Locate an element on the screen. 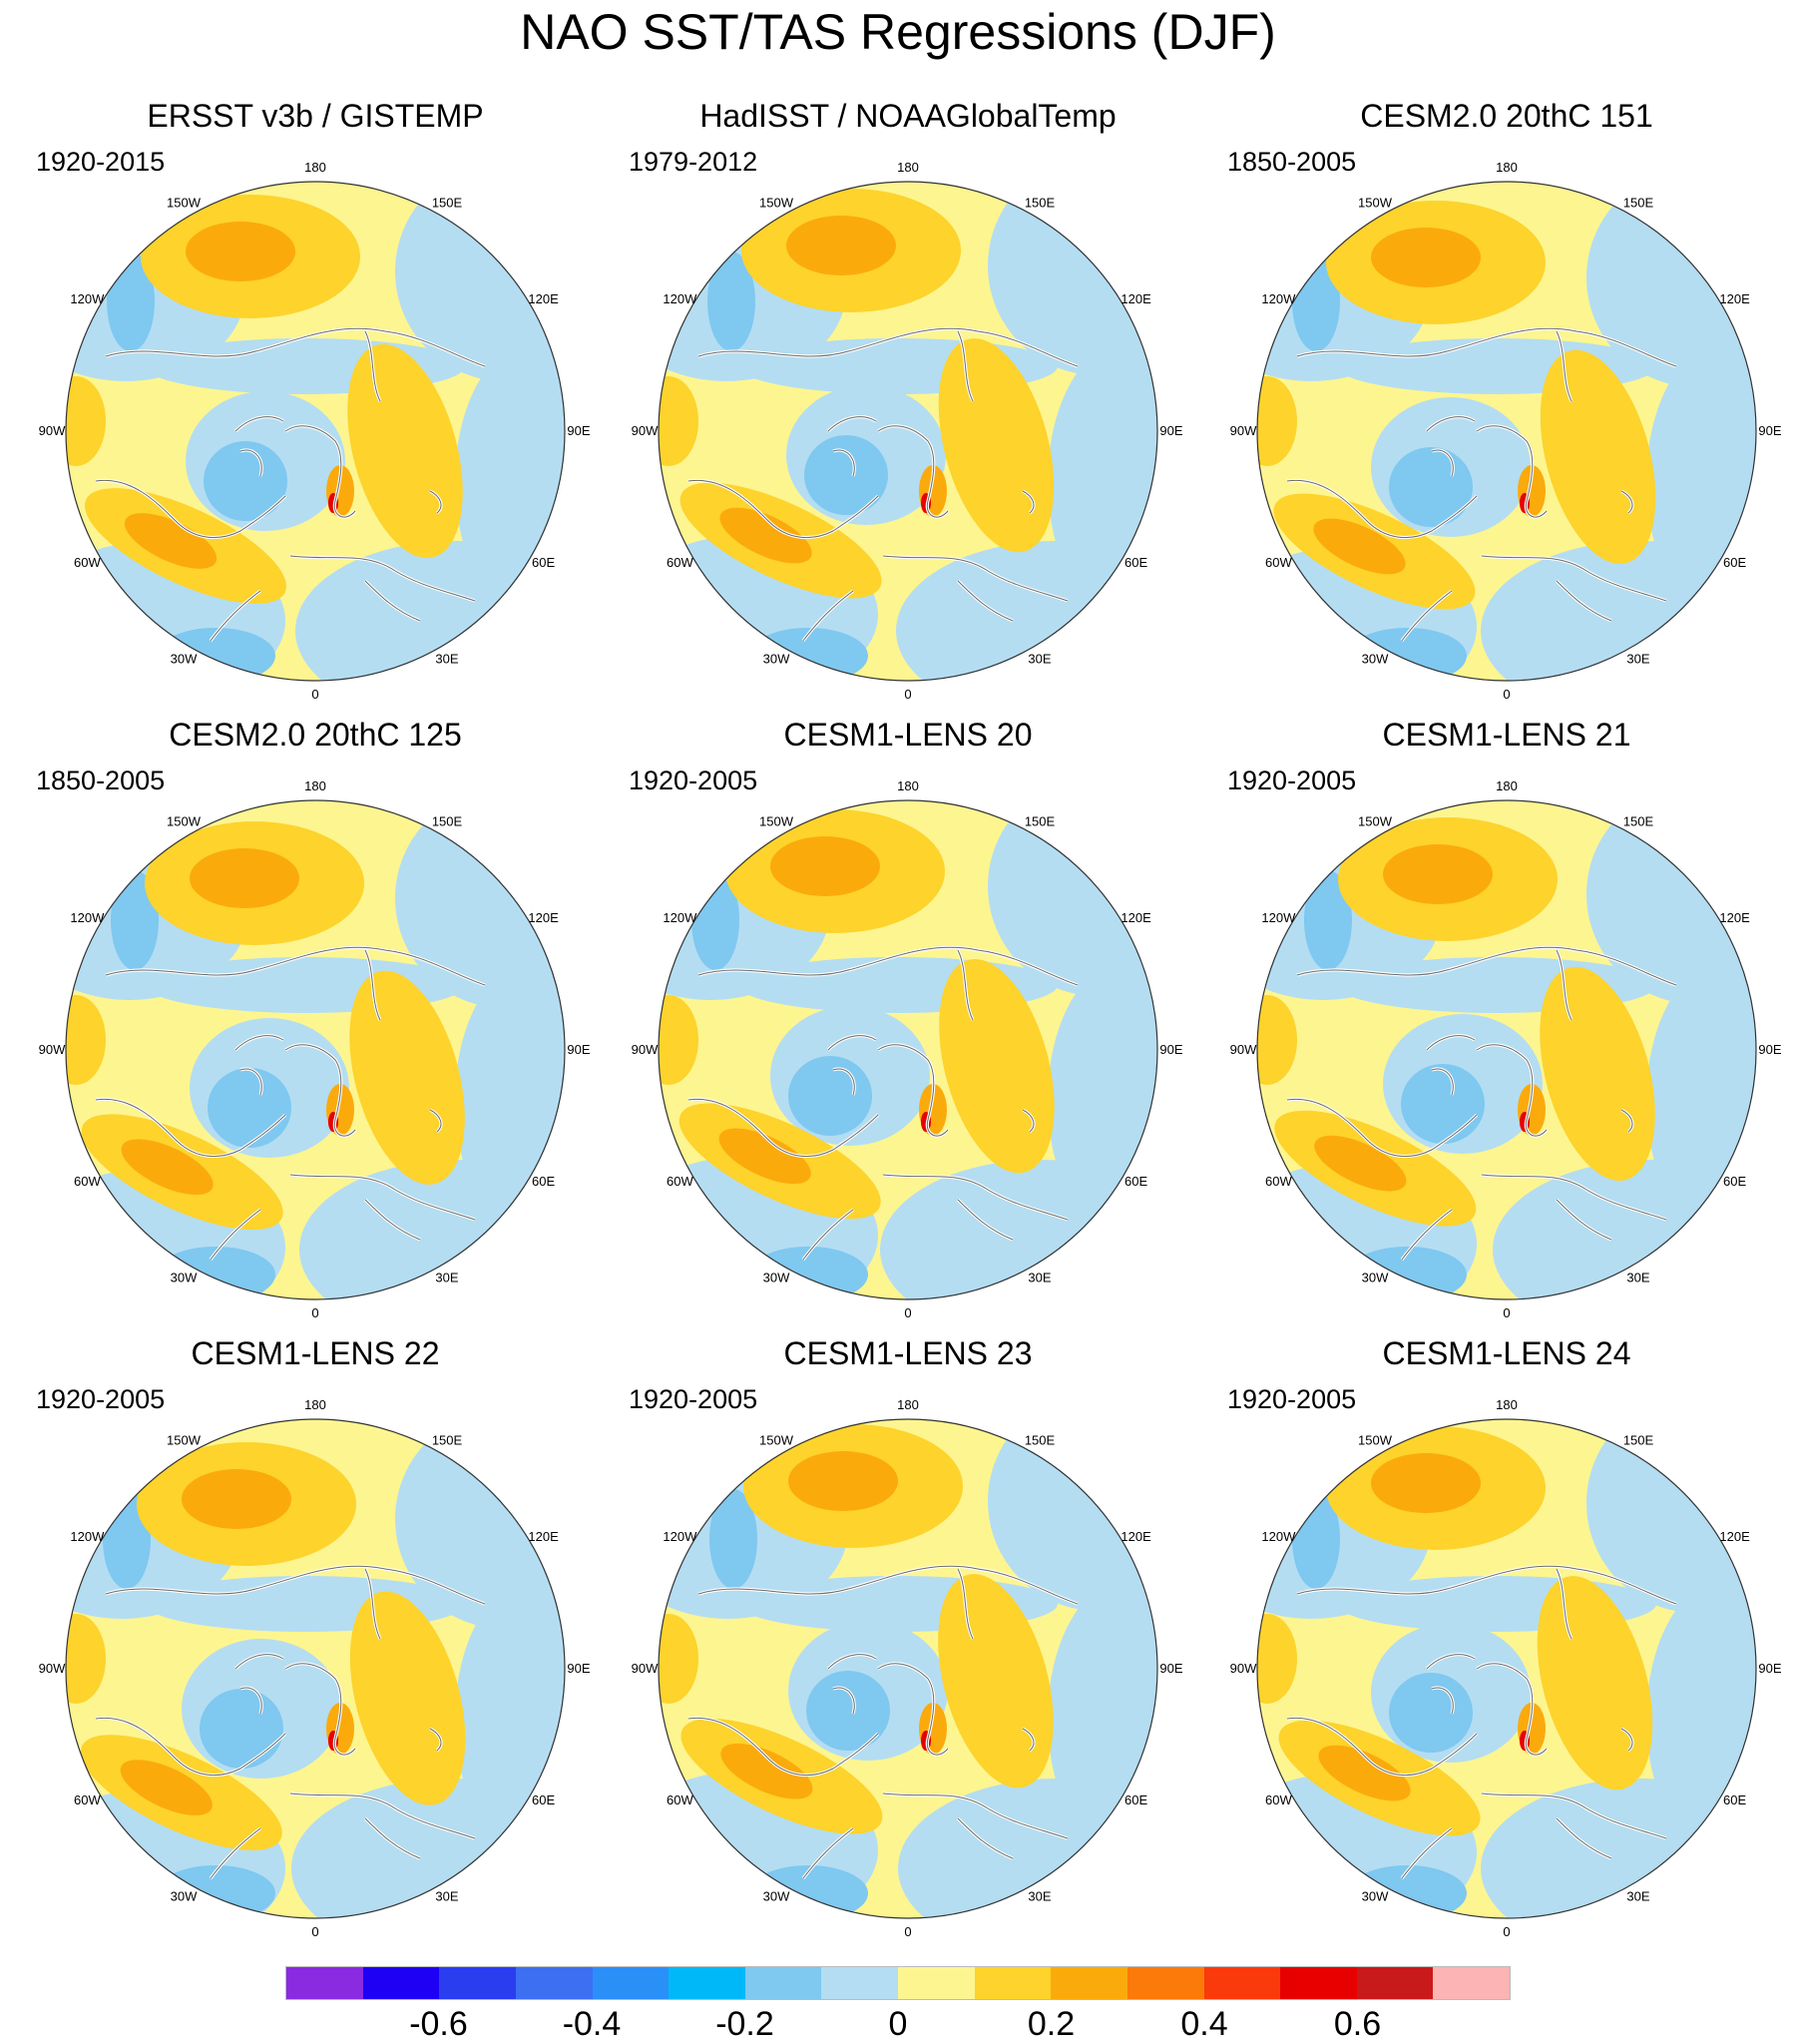  figure-title: NAO SST/TAS Regressions (DJF) is located at coordinates (898, 32).